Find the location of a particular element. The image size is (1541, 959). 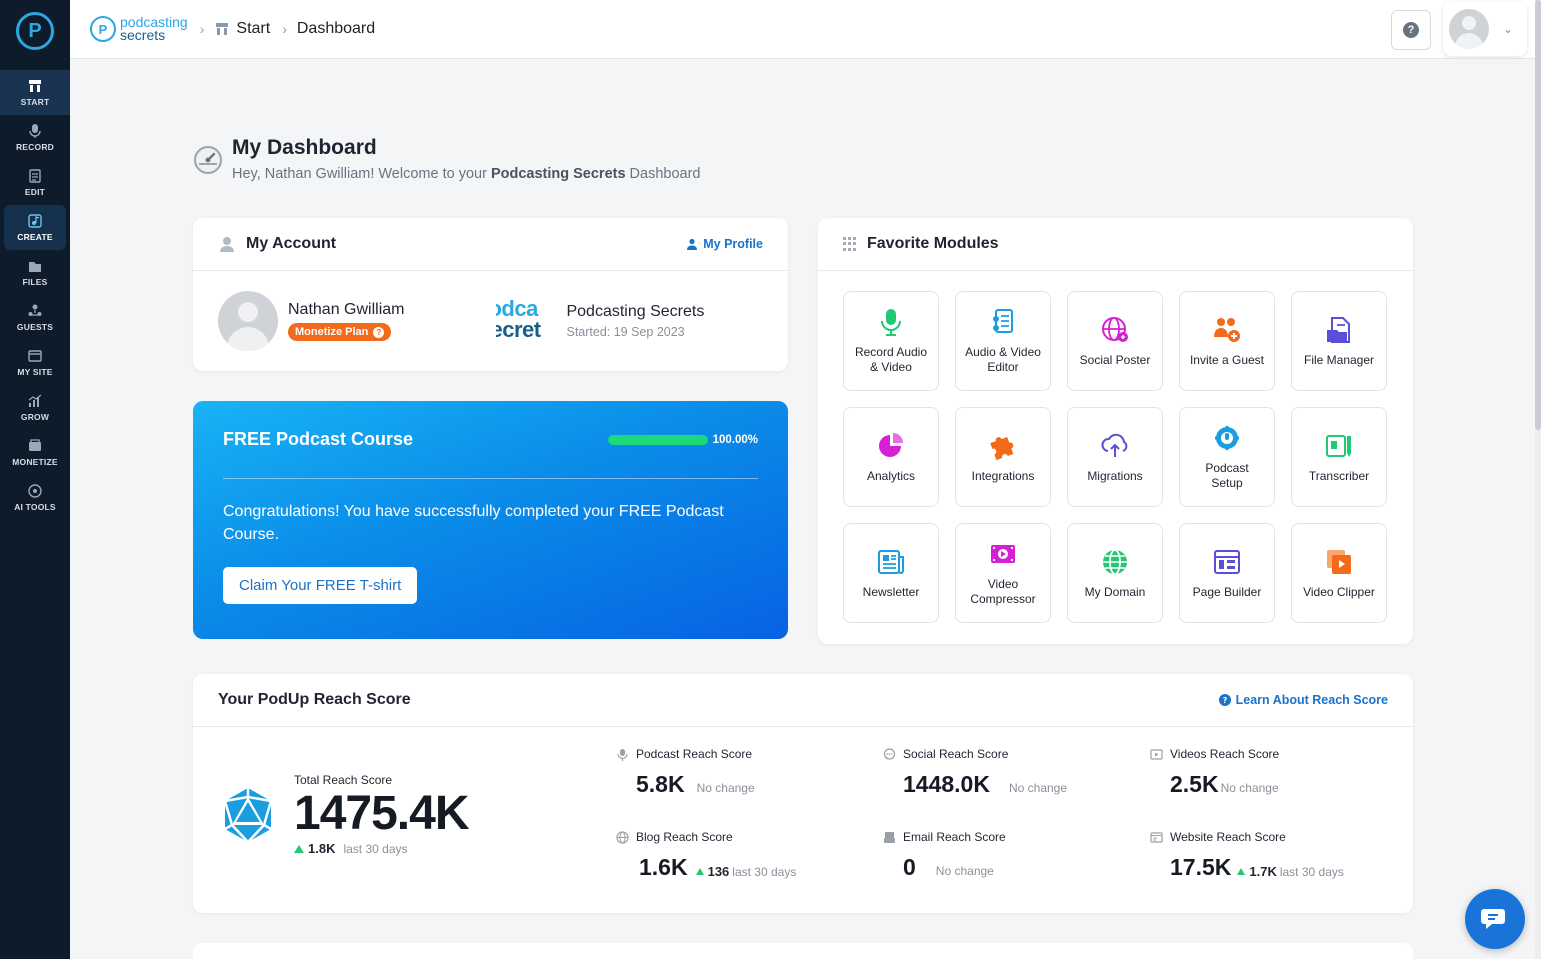

progress-fill is located at coordinates (657, 439).